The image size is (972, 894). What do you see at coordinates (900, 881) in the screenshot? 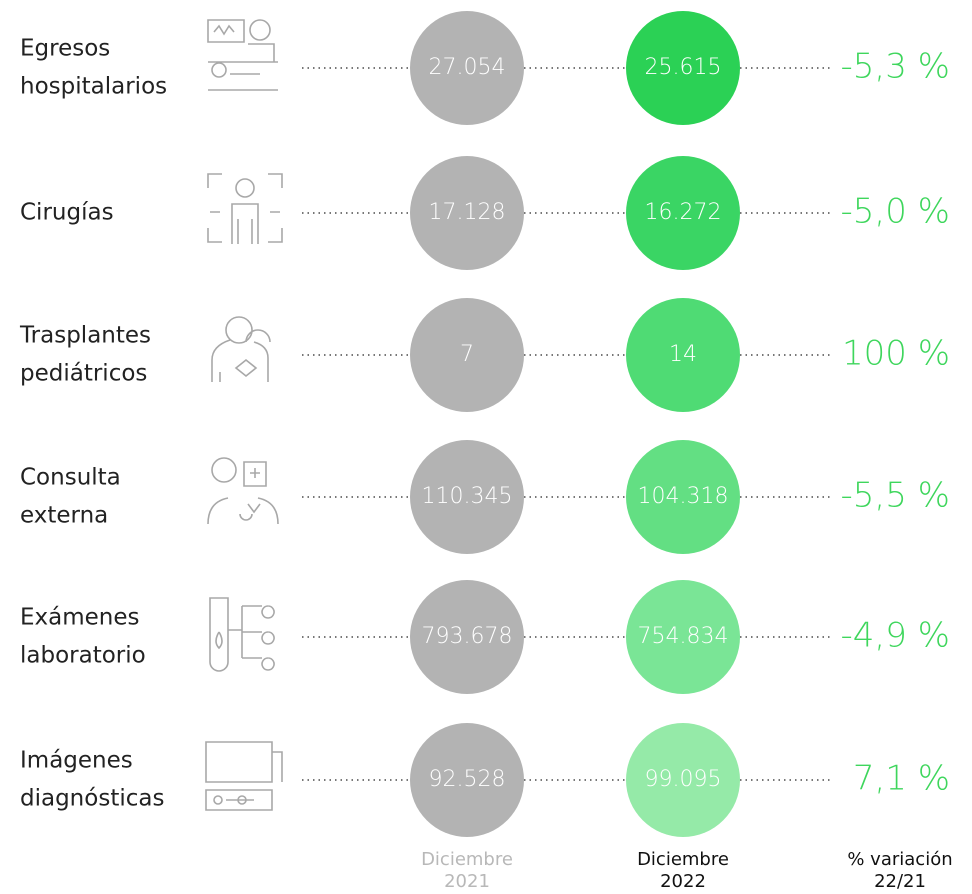
I see `column-header: 22/21` at bounding box center [900, 881].